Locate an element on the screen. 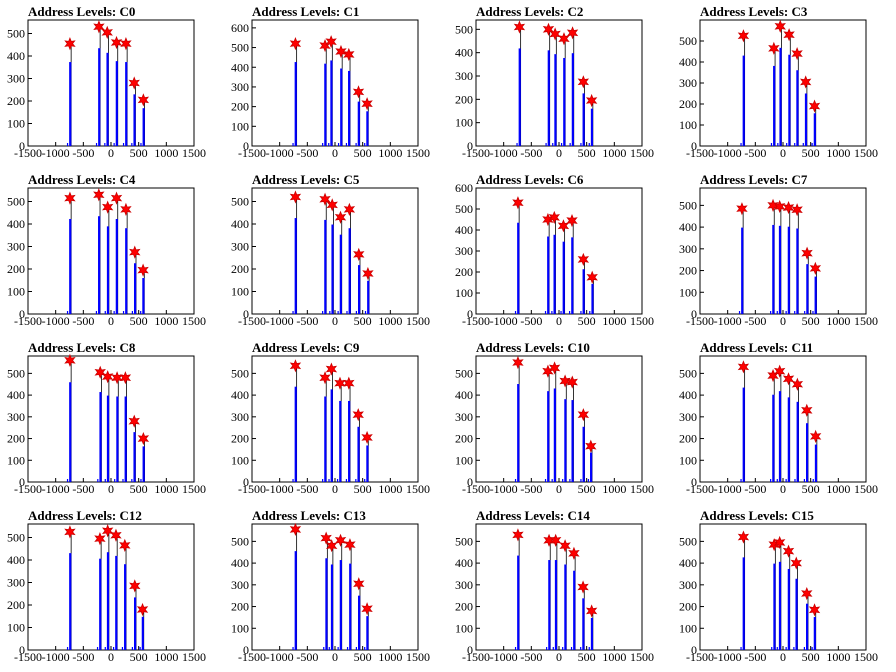  panel-title: Address Levels: C2 is located at coordinates (529, 11).